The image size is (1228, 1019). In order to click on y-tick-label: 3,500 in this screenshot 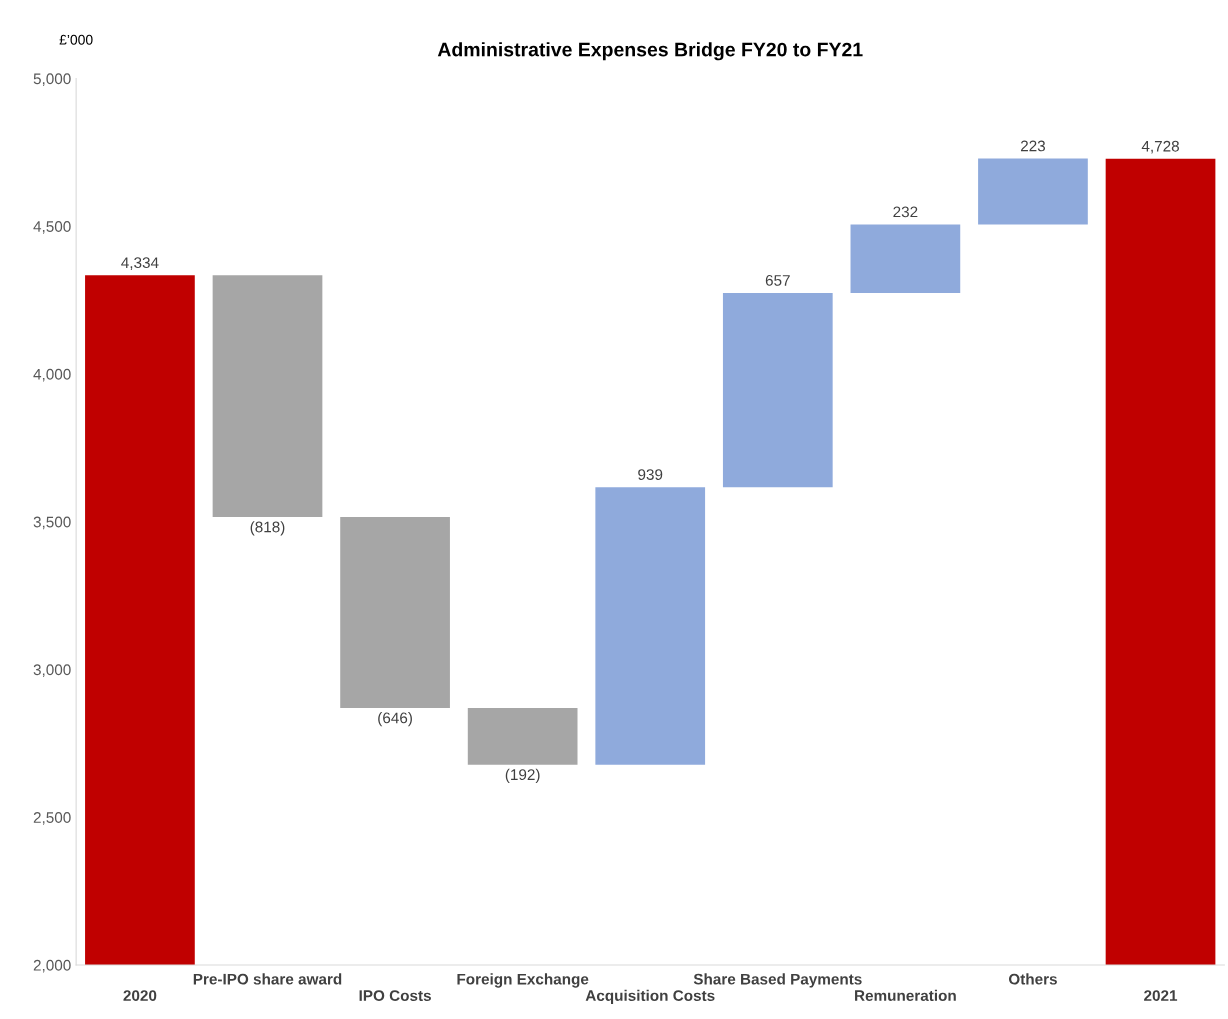, I will do `click(52, 523)`.